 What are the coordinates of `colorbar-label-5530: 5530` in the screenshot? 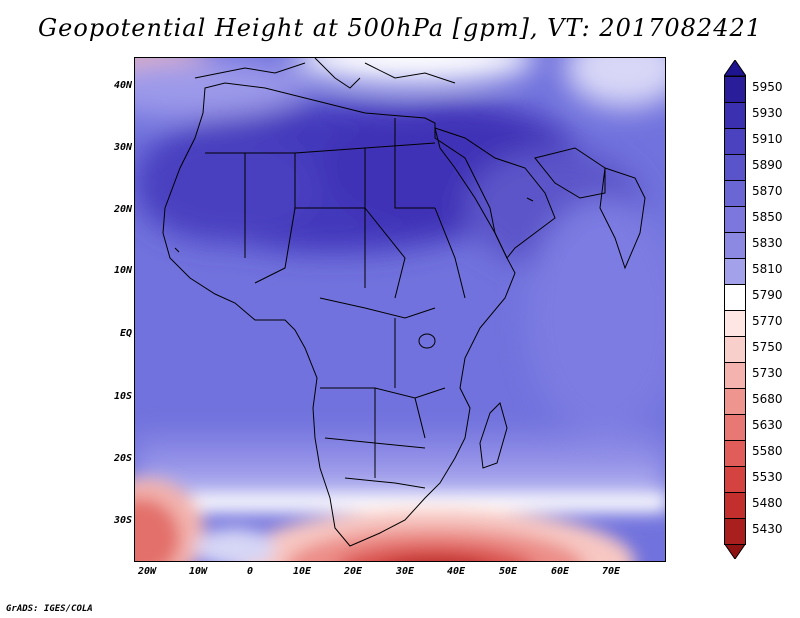 It's located at (767, 477).